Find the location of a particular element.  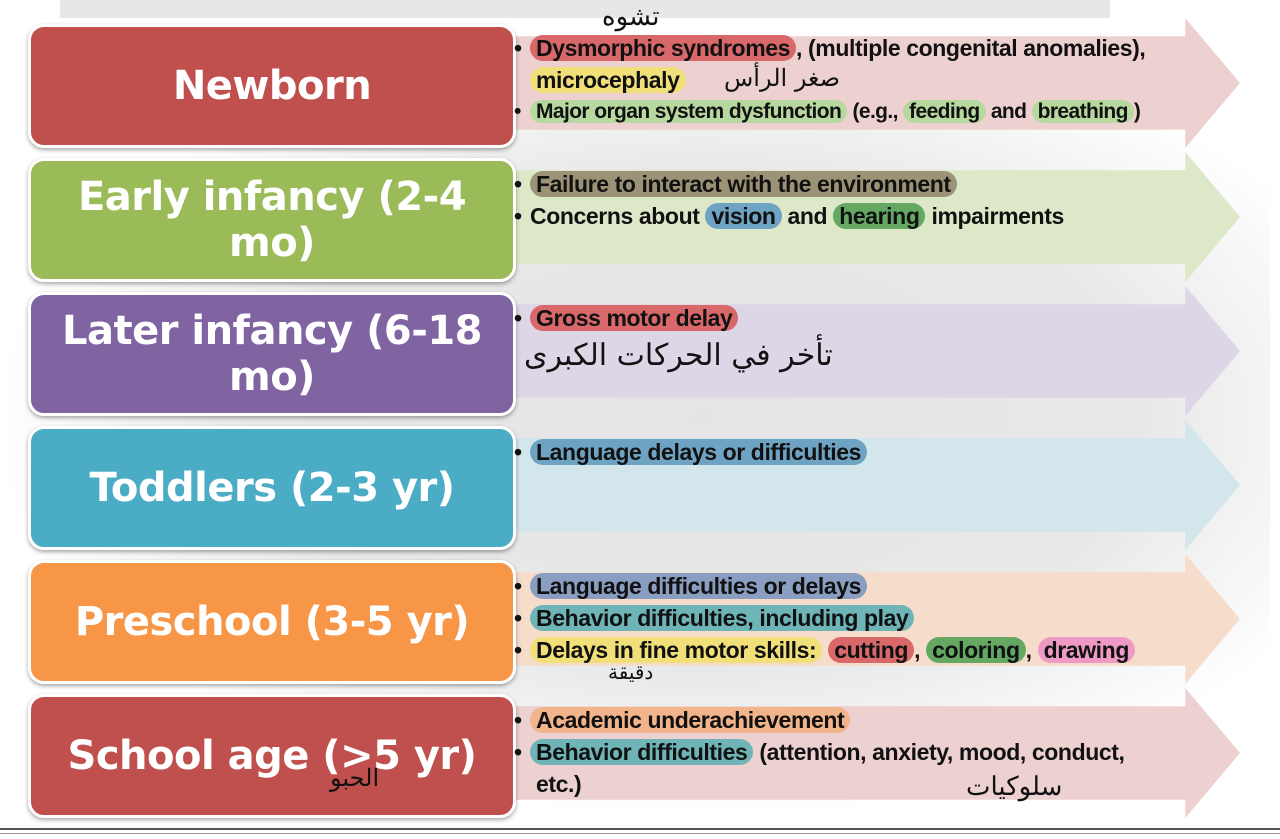

highlight-green: hearing is located at coordinates (879, 216).